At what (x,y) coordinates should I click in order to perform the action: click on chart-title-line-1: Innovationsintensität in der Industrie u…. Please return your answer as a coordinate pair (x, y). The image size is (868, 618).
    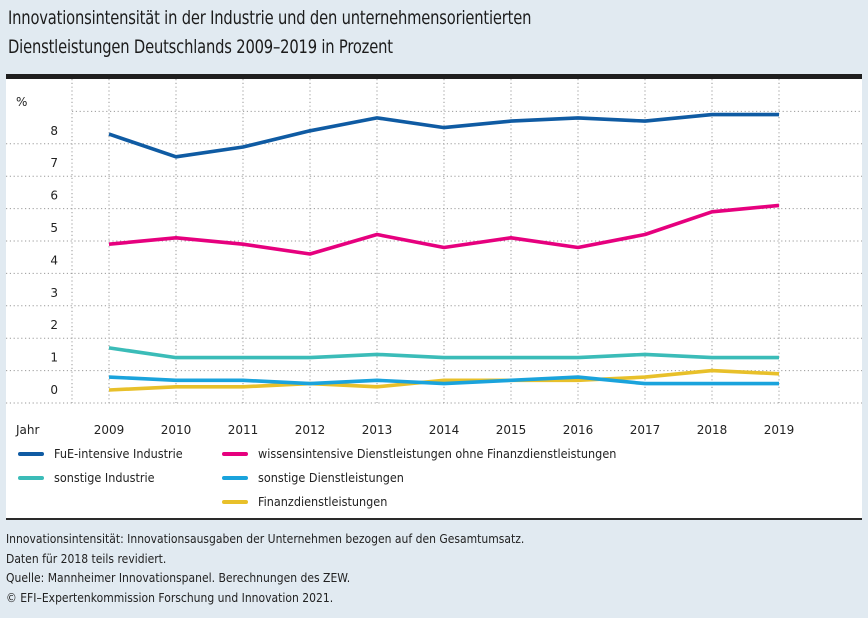
    Looking at the image, I should click on (270, 18).